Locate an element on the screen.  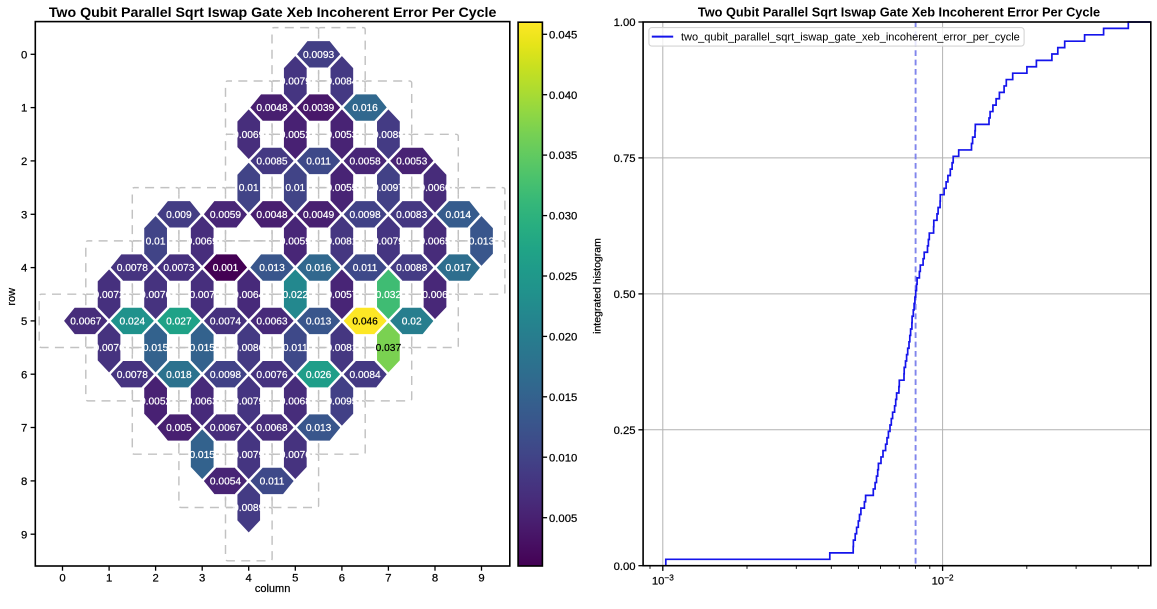
svg-text: 0.0054 is located at coordinates (225, 482).